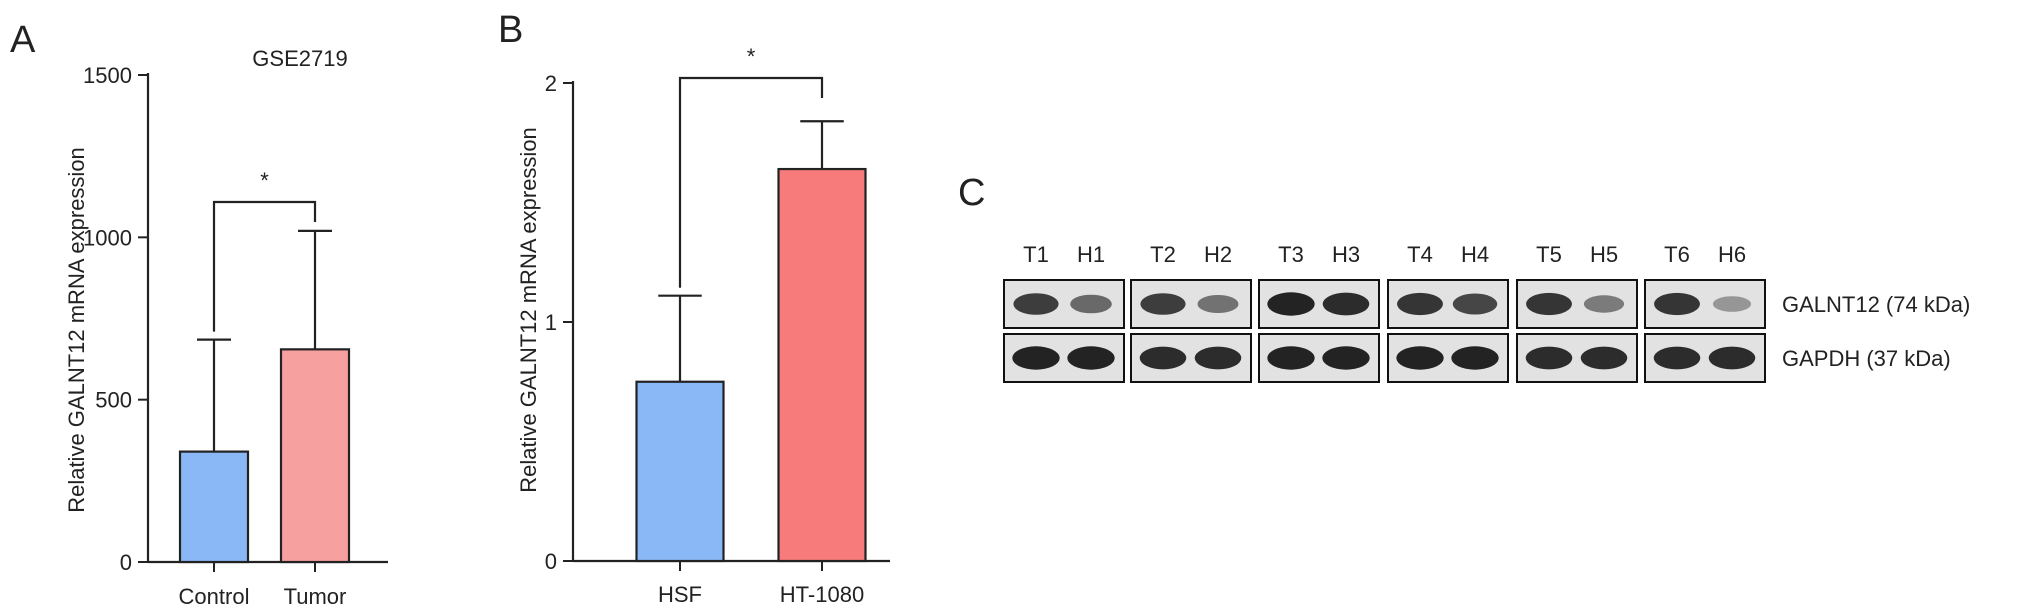 The image size is (2032, 615). What do you see at coordinates (1420, 254) in the screenshot?
I see `lane-label-t4: T4` at bounding box center [1420, 254].